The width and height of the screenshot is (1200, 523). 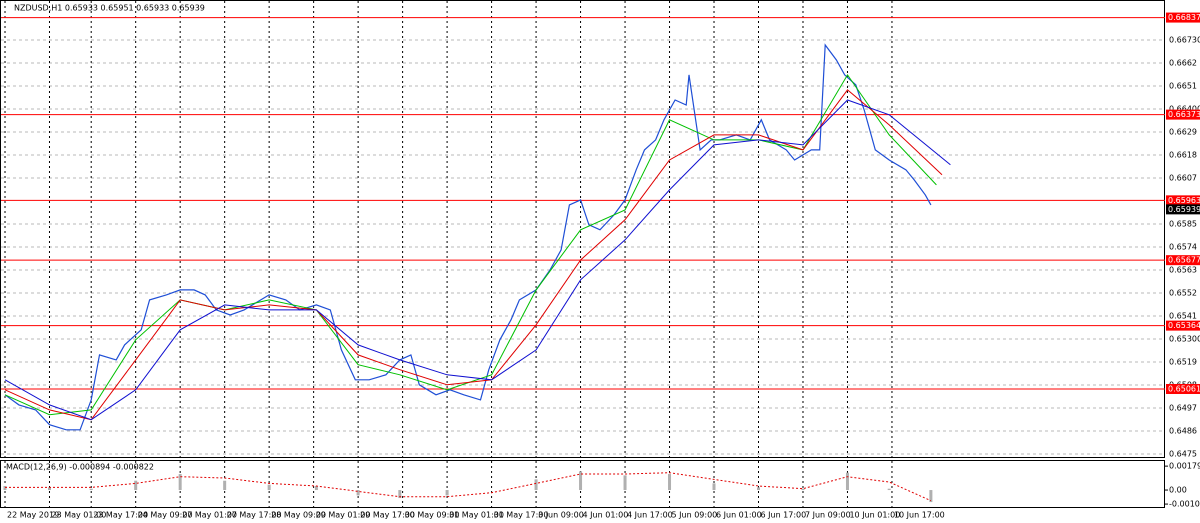 I want to click on y-tick-label: 0.6497, so click(x=1183, y=408).